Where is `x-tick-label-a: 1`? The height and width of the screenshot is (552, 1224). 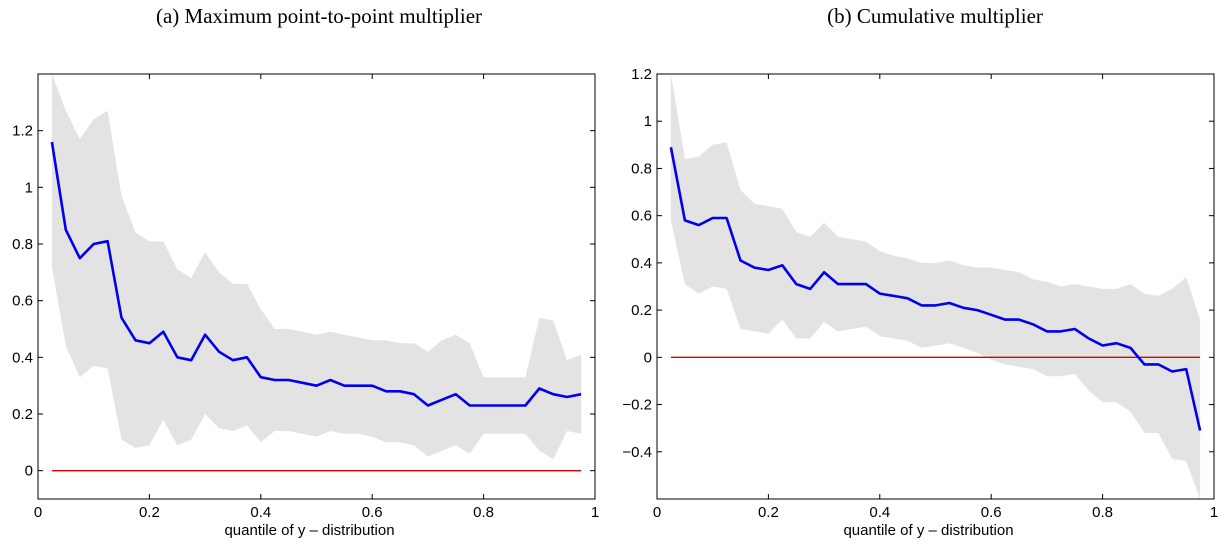
x-tick-label-a: 1 is located at coordinates (595, 512).